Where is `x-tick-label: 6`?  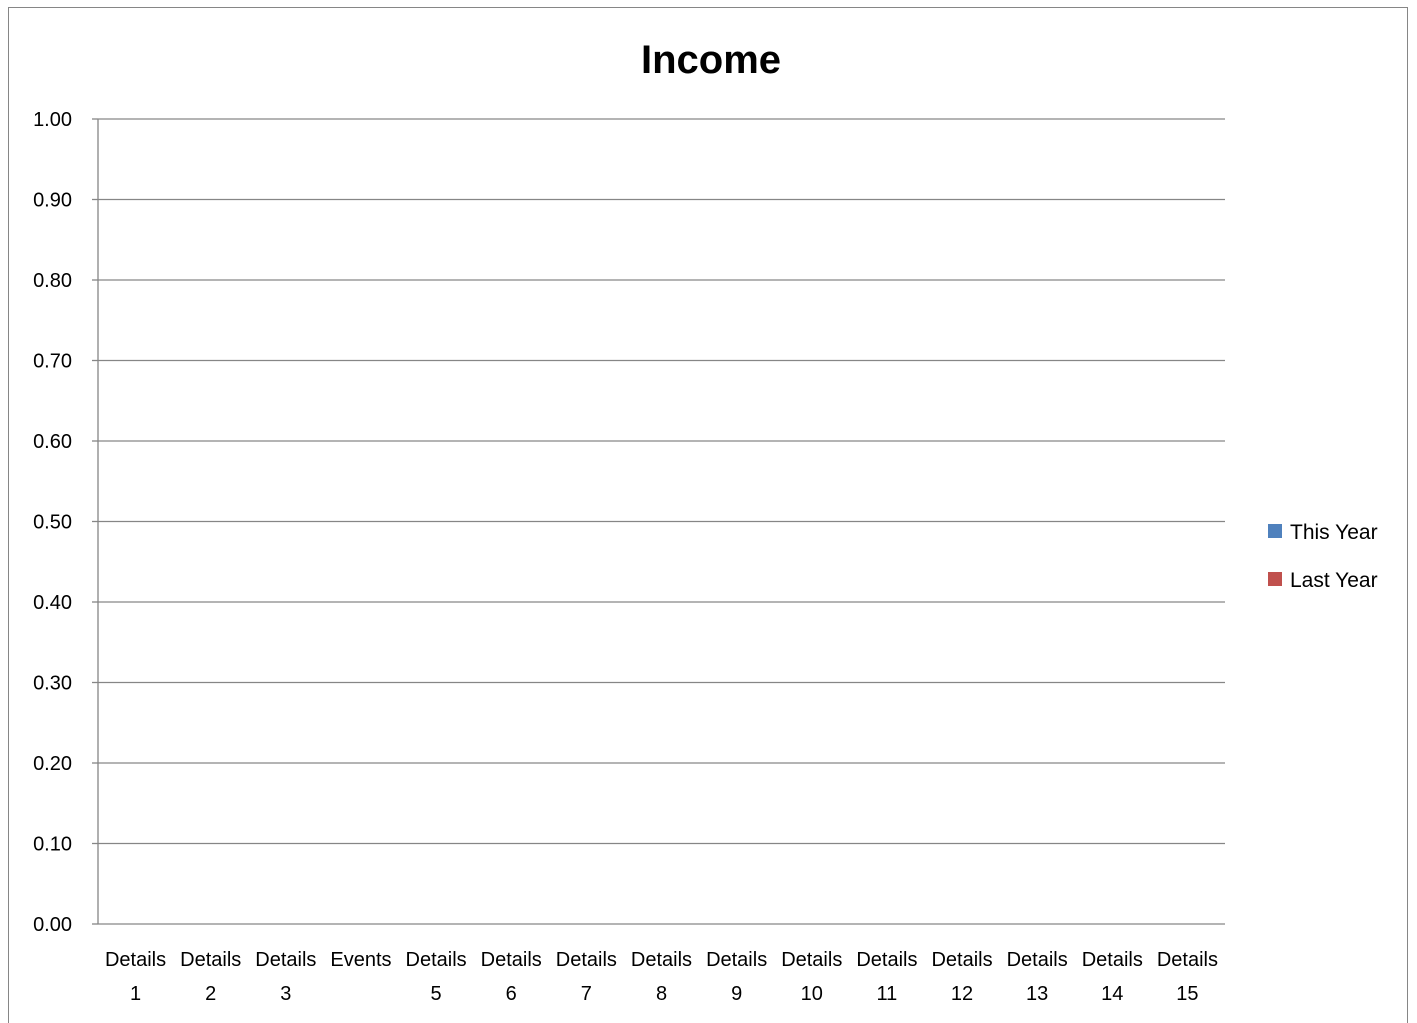 x-tick-label: 6 is located at coordinates (511, 994).